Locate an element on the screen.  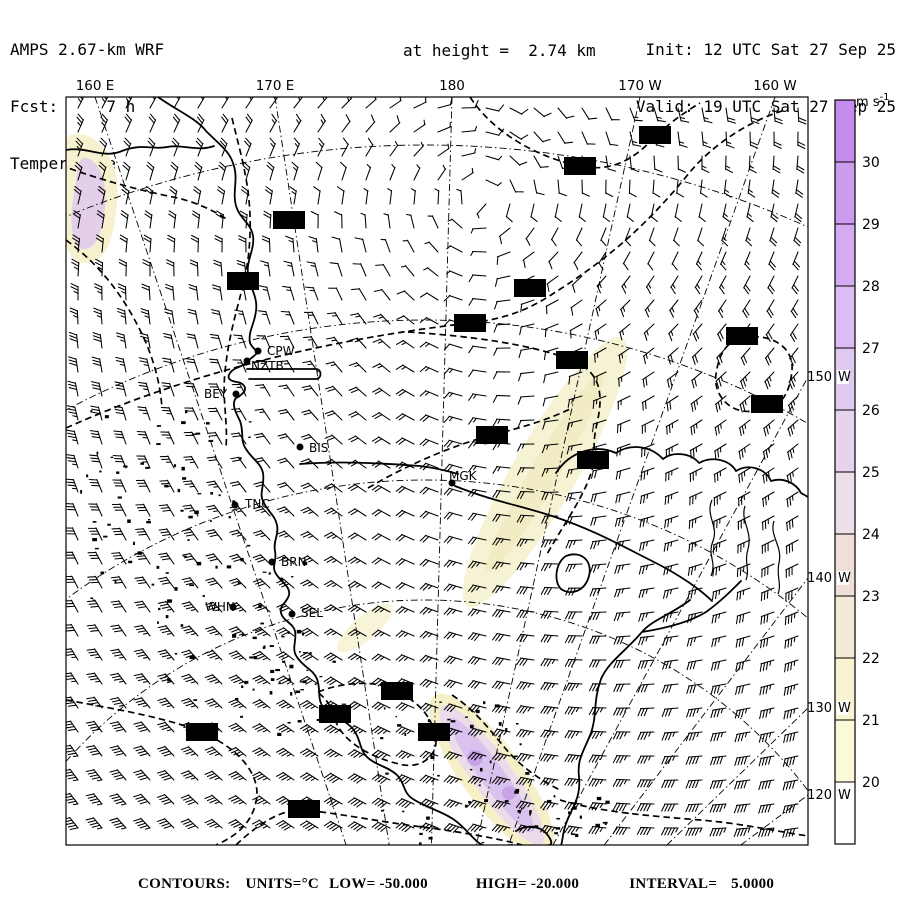
contour-label: -20 is located at coordinates (579, 167).